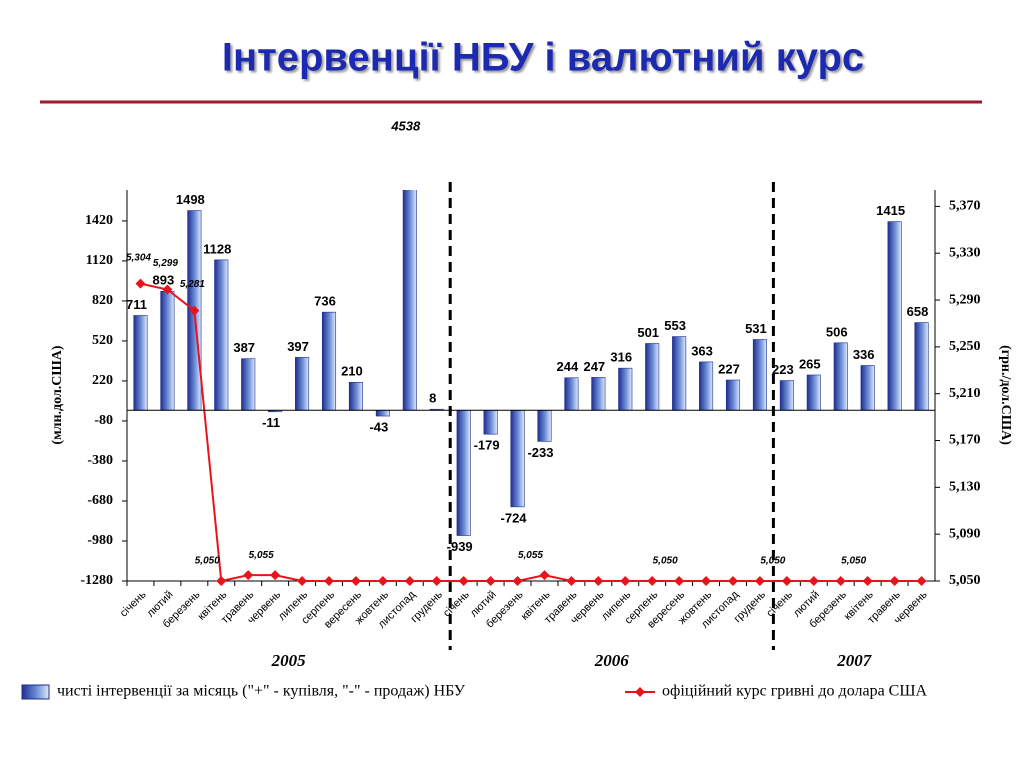 The image size is (1024, 768). Describe the element at coordinates (487, 445) in the screenshot. I see `bar-value-label: -179` at that location.